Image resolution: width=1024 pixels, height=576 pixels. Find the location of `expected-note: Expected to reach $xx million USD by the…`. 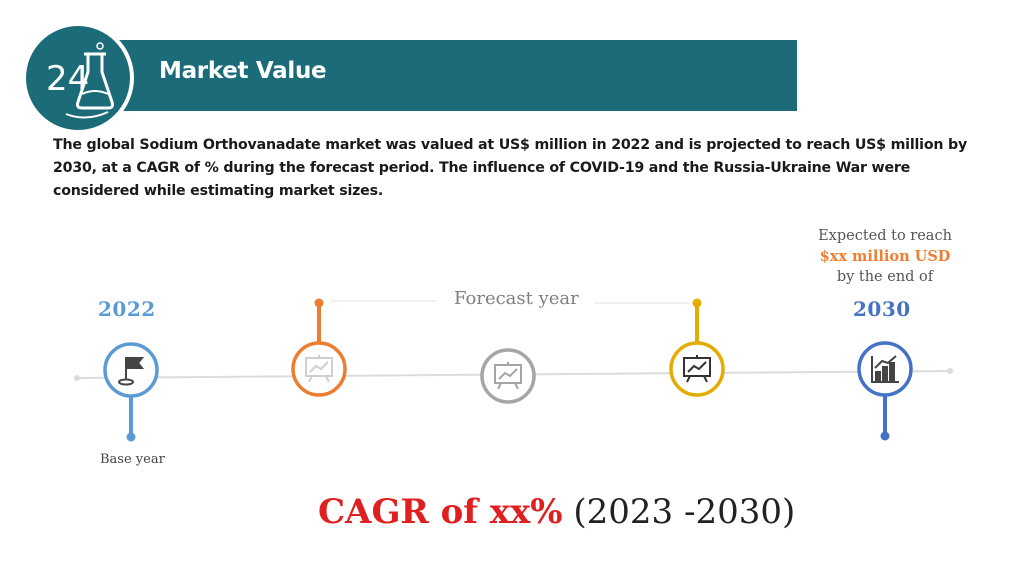

expected-note: Expected to reach $xx million USD by the… is located at coordinates (885, 257).